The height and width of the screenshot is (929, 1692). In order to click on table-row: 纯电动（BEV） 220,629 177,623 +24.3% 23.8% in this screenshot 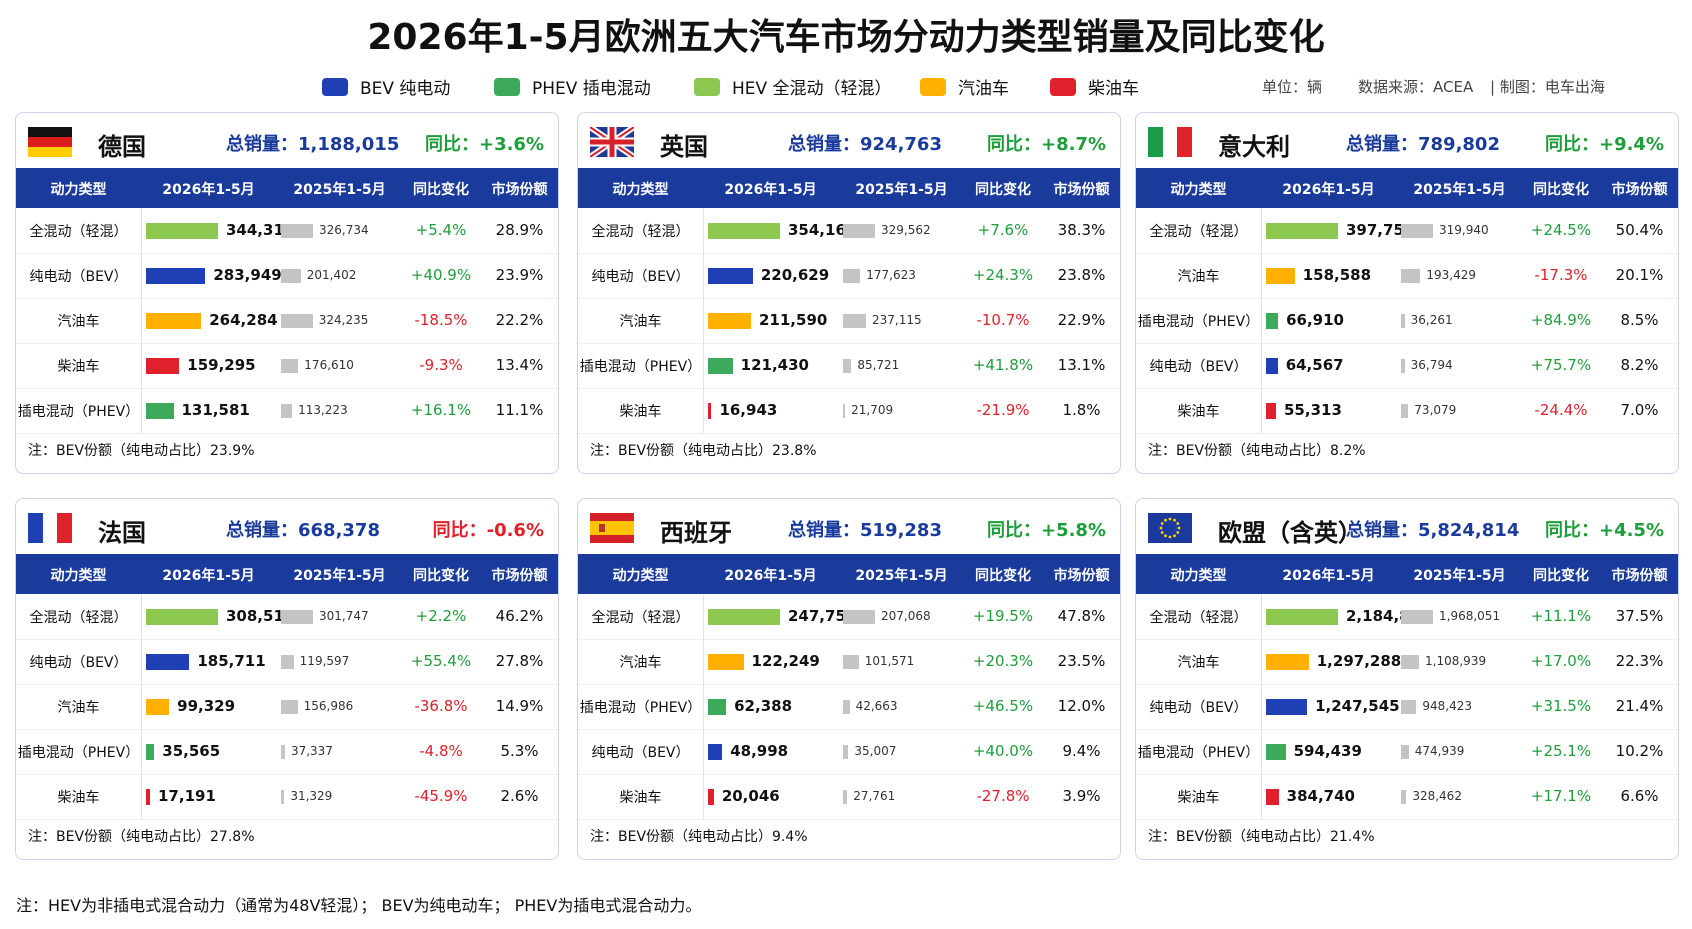, I will do `click(849, 276)`.